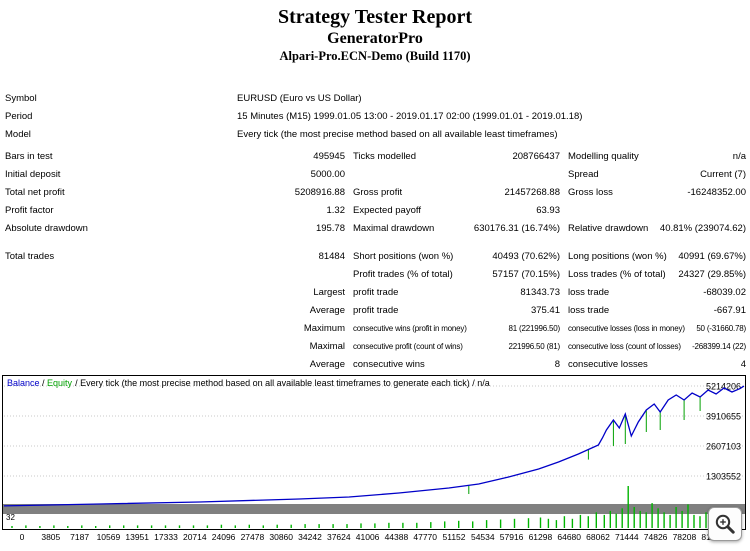 This screenshot has height=551, width=750. I want to click on stat-label: Modelling quality, so click(603, 156).